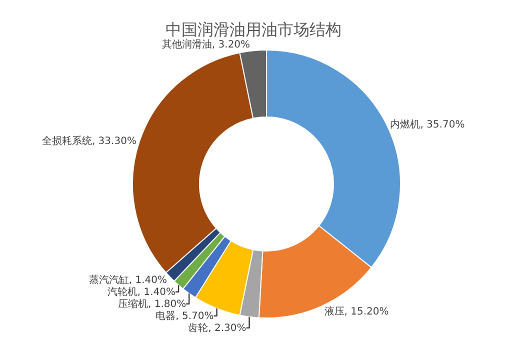 This screenshot has width=507, height=339. Describe the element at coordinates (185, 316) in the screenshot. I see `slice-label: 电器, 5.70%` at that location.